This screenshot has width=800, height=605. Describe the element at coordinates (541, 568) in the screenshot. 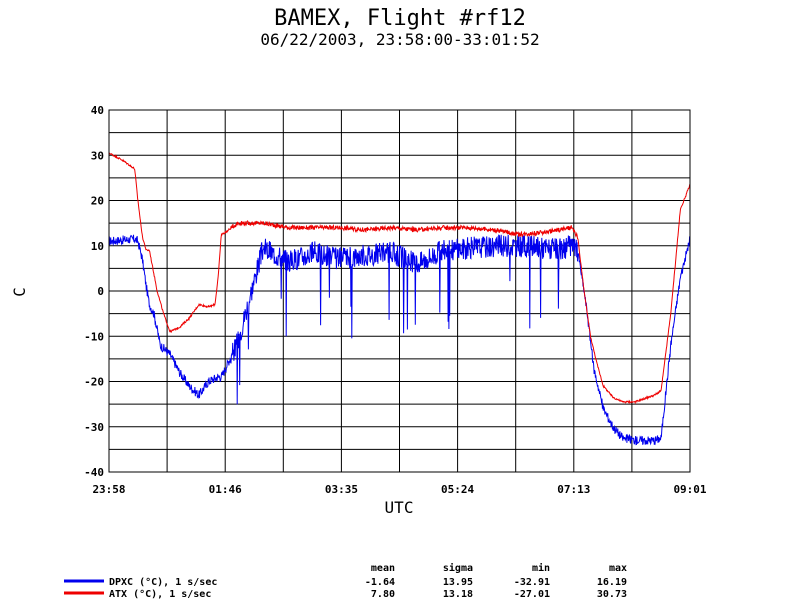

I see `legend-stats-header: min` at that location.